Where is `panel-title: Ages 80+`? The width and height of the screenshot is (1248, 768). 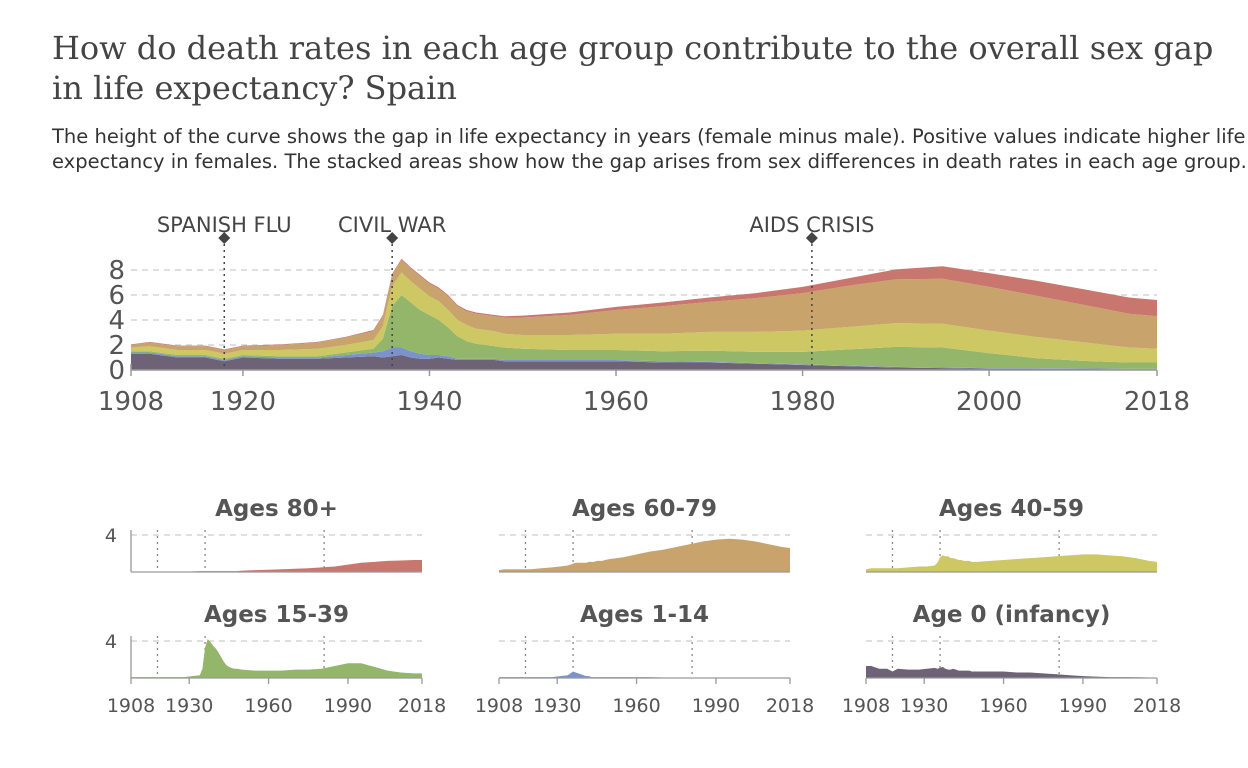 panel-title: Ages 80+ is located at coordinates (276, 509).